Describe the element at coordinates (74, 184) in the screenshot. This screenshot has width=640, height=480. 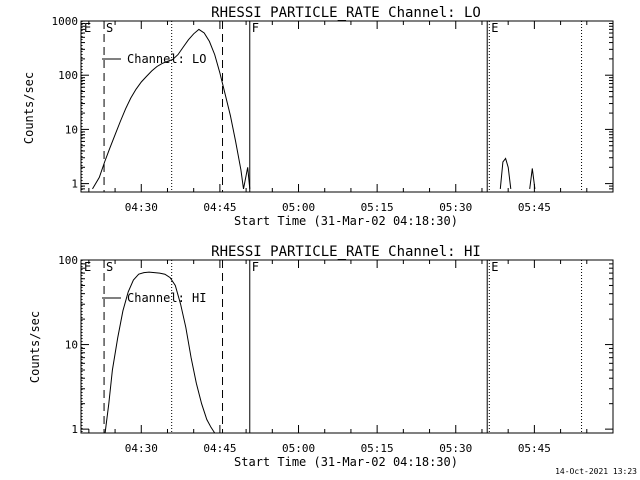
I see `y-tick-label-lo: 1` at that location.